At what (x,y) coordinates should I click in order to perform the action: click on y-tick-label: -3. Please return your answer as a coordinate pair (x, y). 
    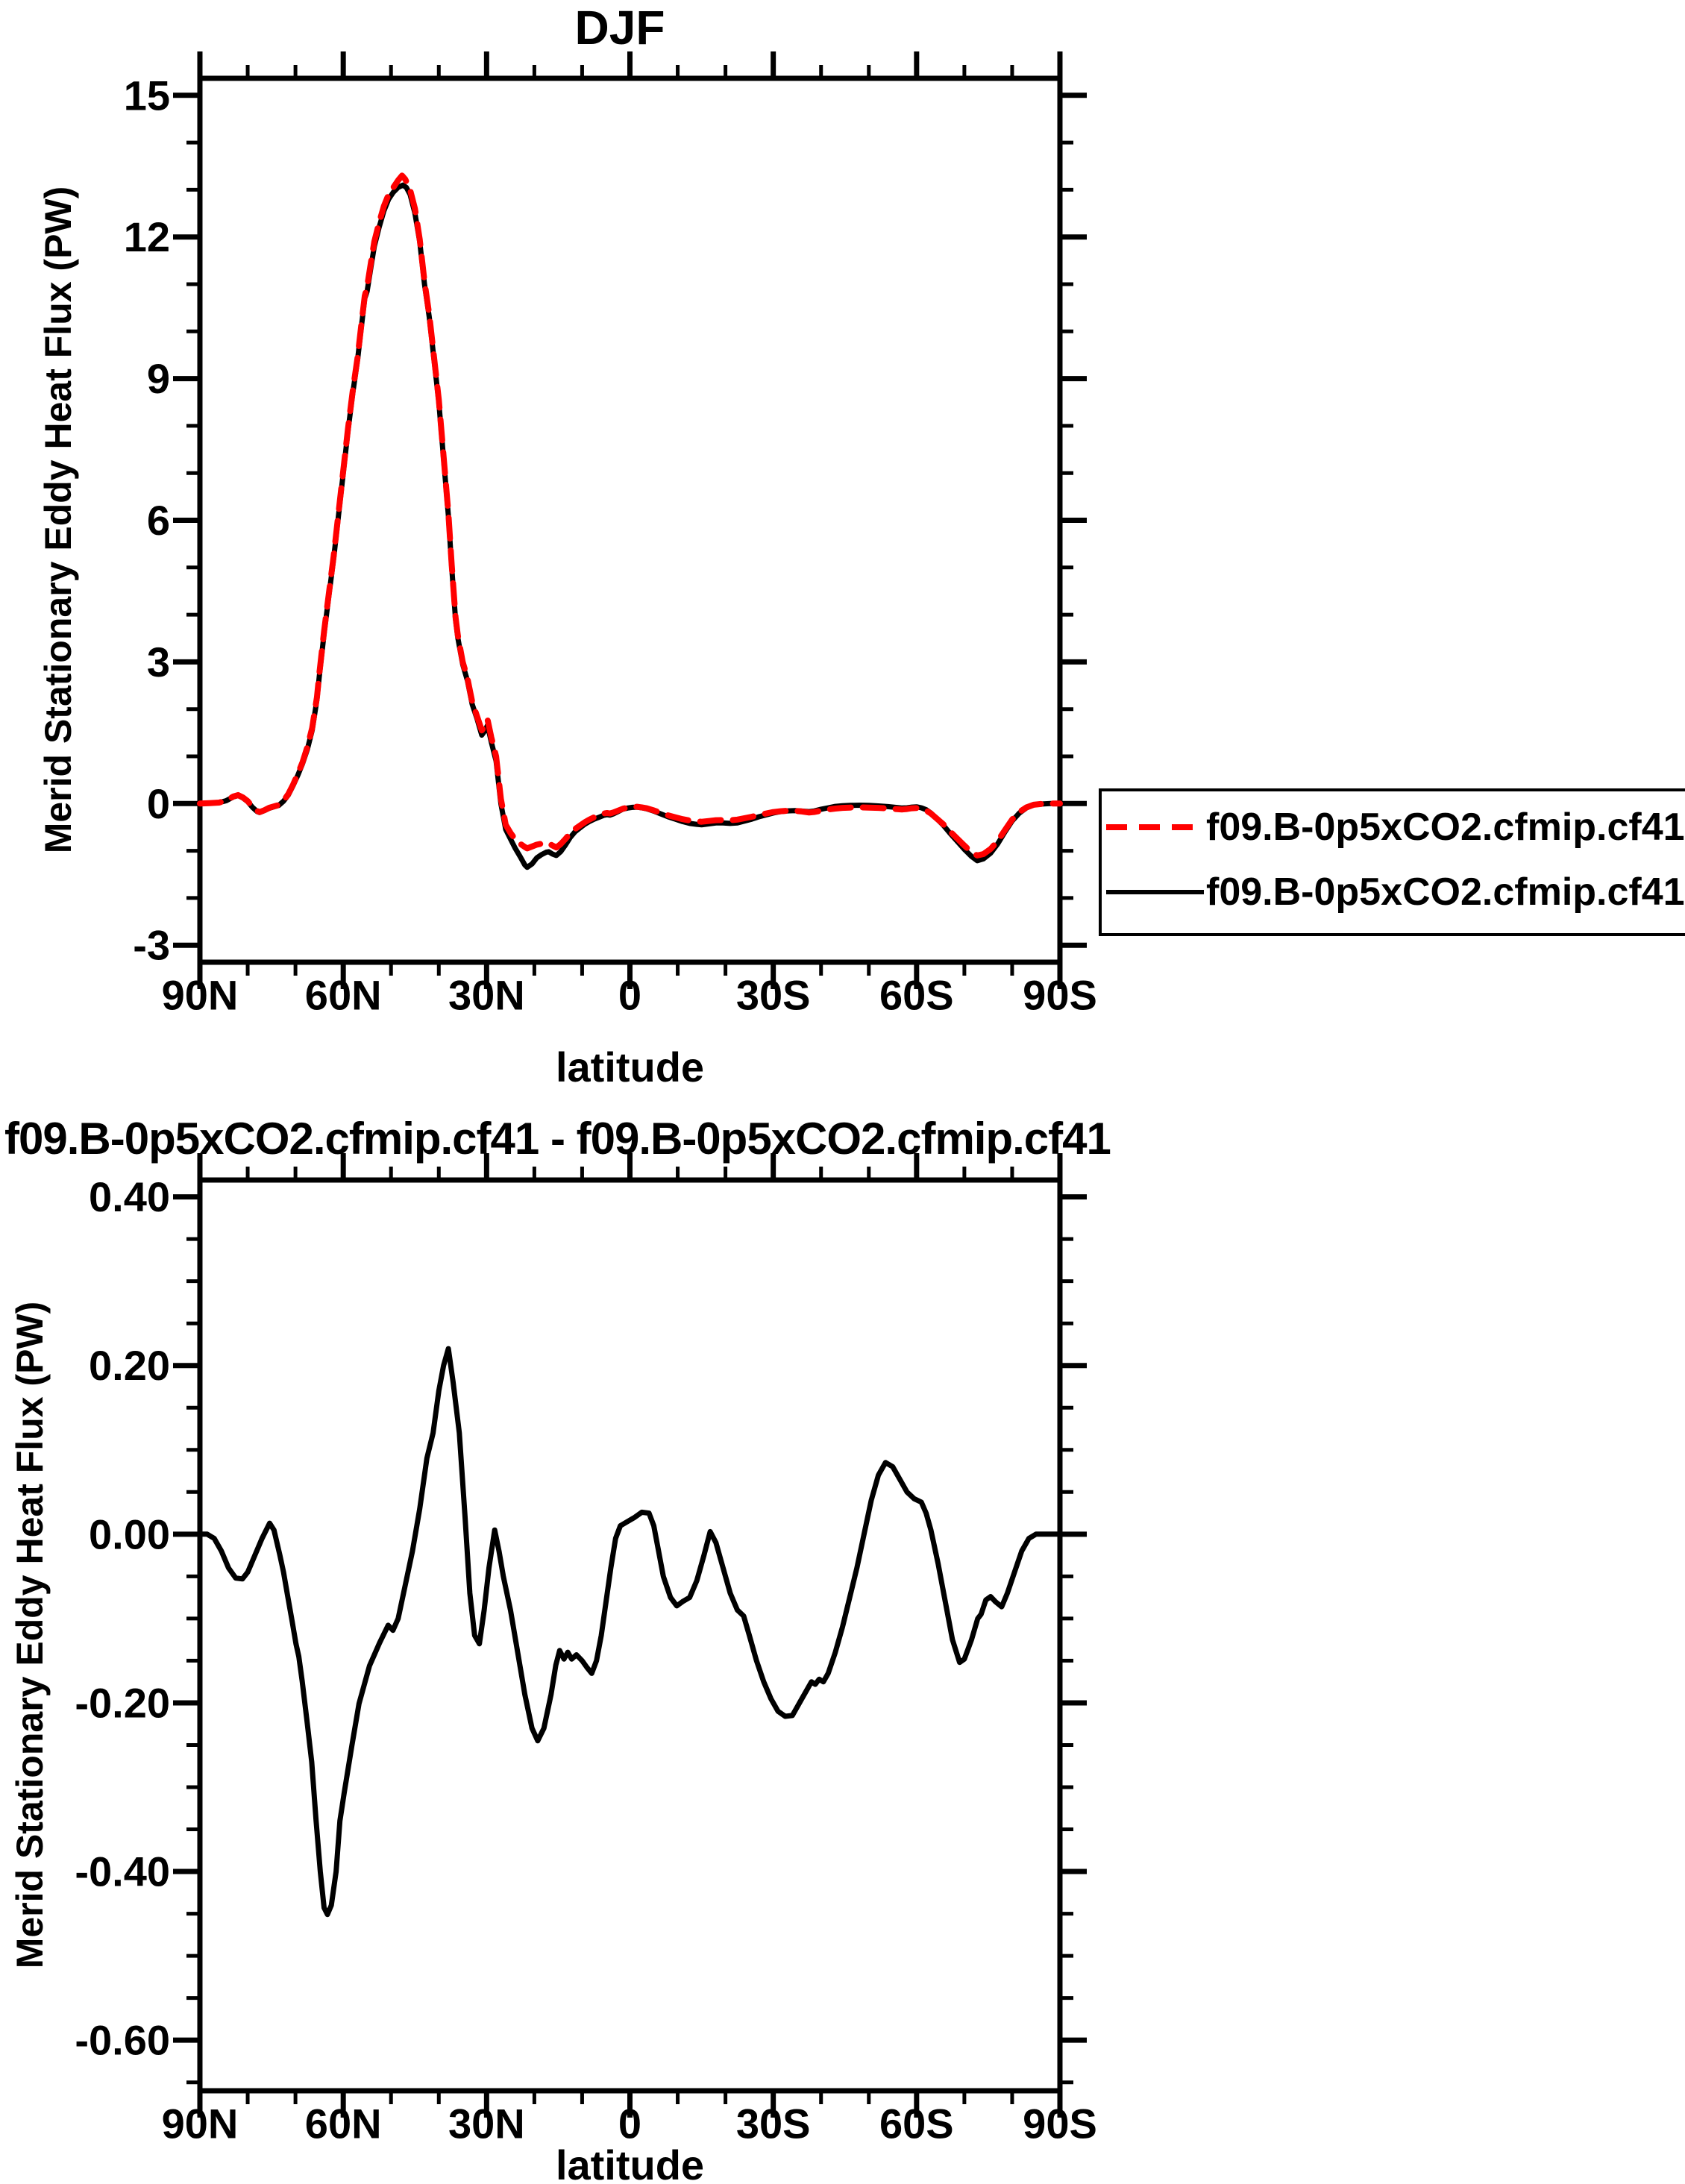
    Looking at the image, I should click on (152, 946).